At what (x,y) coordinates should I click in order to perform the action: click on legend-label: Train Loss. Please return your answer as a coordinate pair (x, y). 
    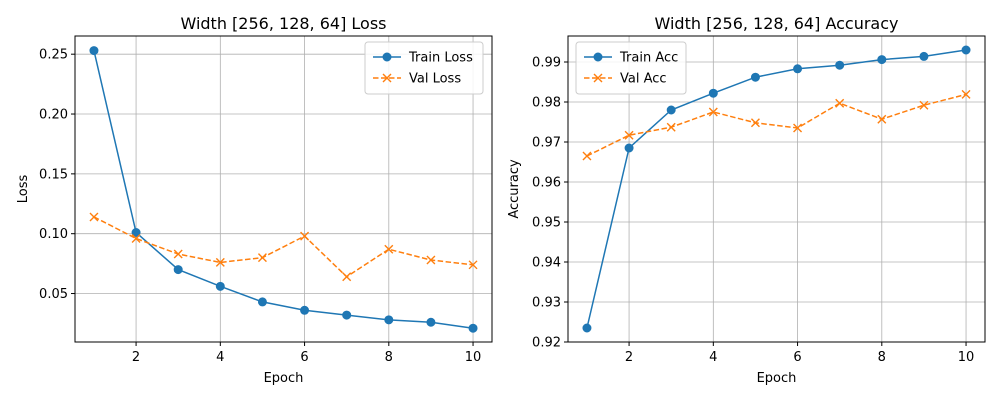
    Looking at the image, I should click on (440, 58).